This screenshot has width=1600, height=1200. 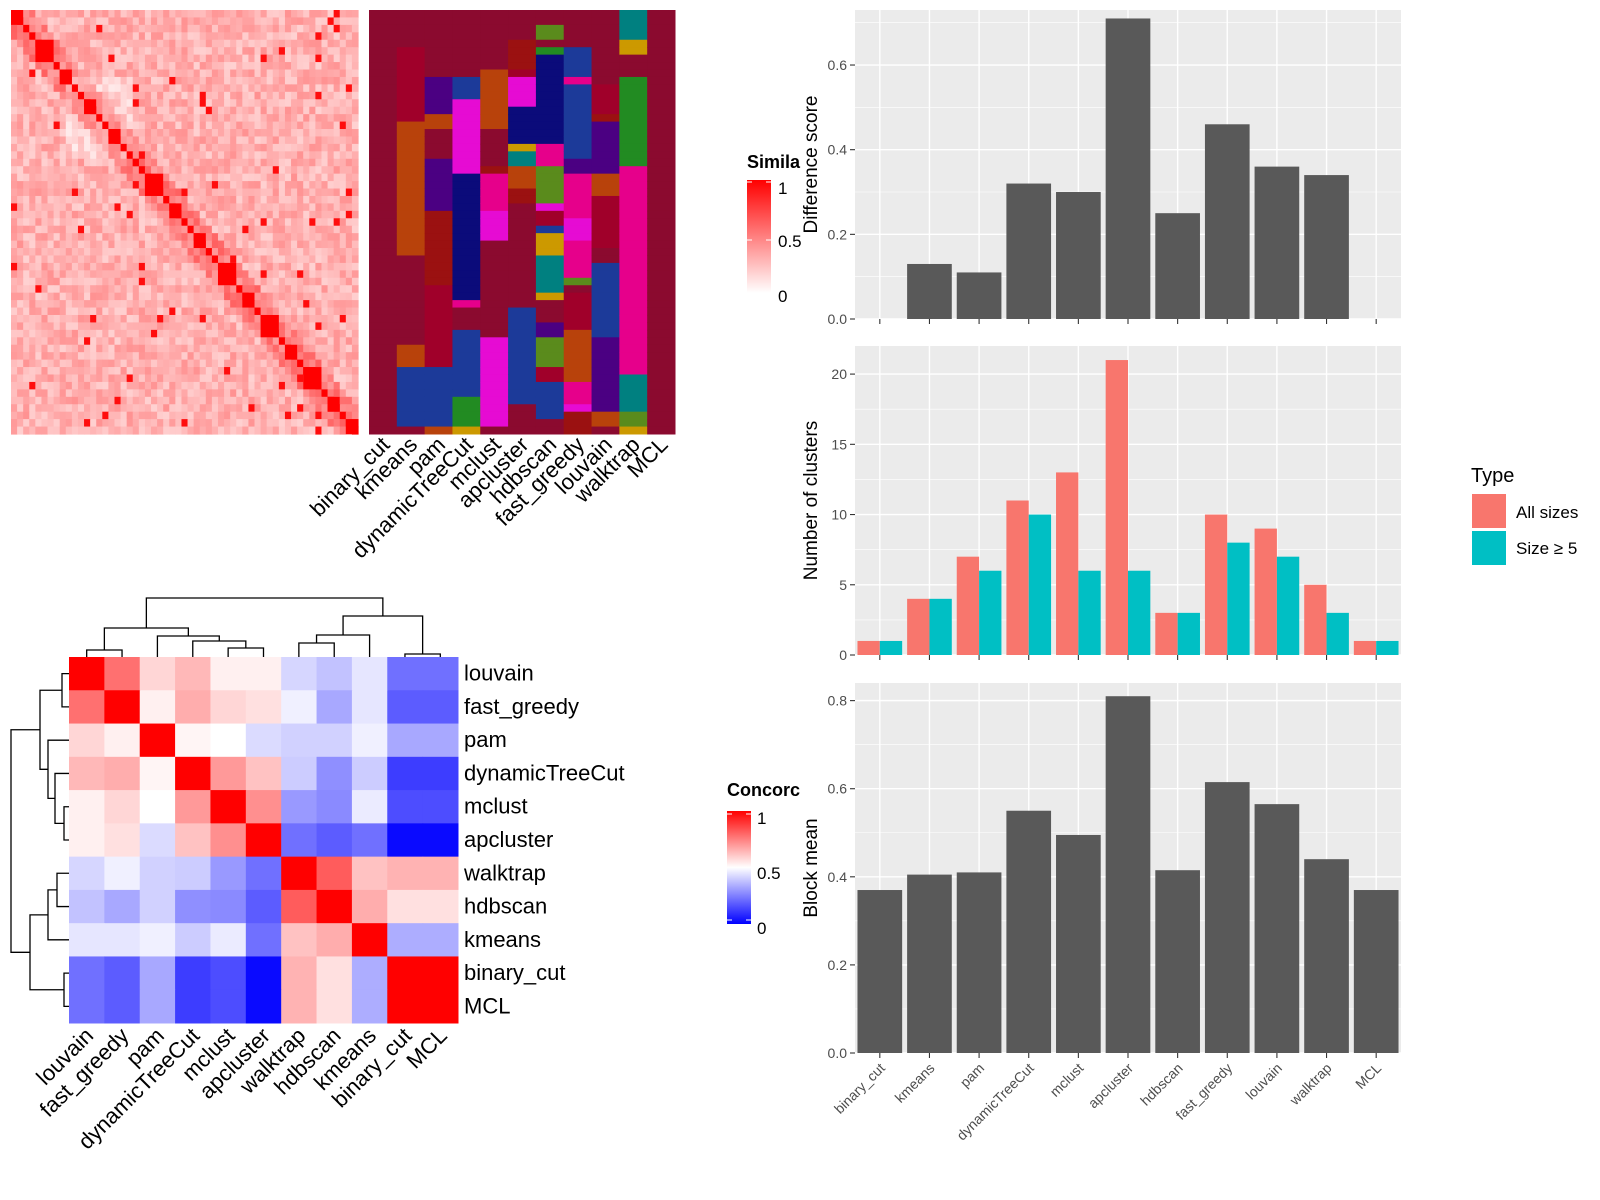 What do you see at coordinates (1524, 515) in the screenshot?
I see `type-legend: Type All sizes Size ≥ 5` at bounding box center [1524, 515].